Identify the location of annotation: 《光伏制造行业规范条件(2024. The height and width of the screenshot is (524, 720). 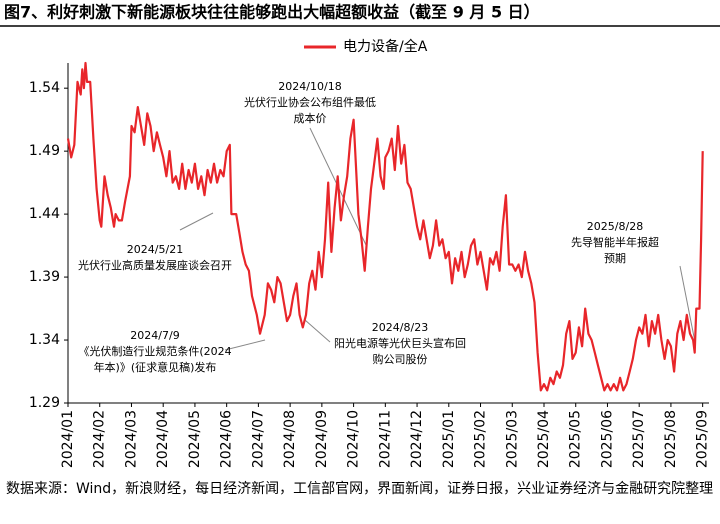
(154, 351).